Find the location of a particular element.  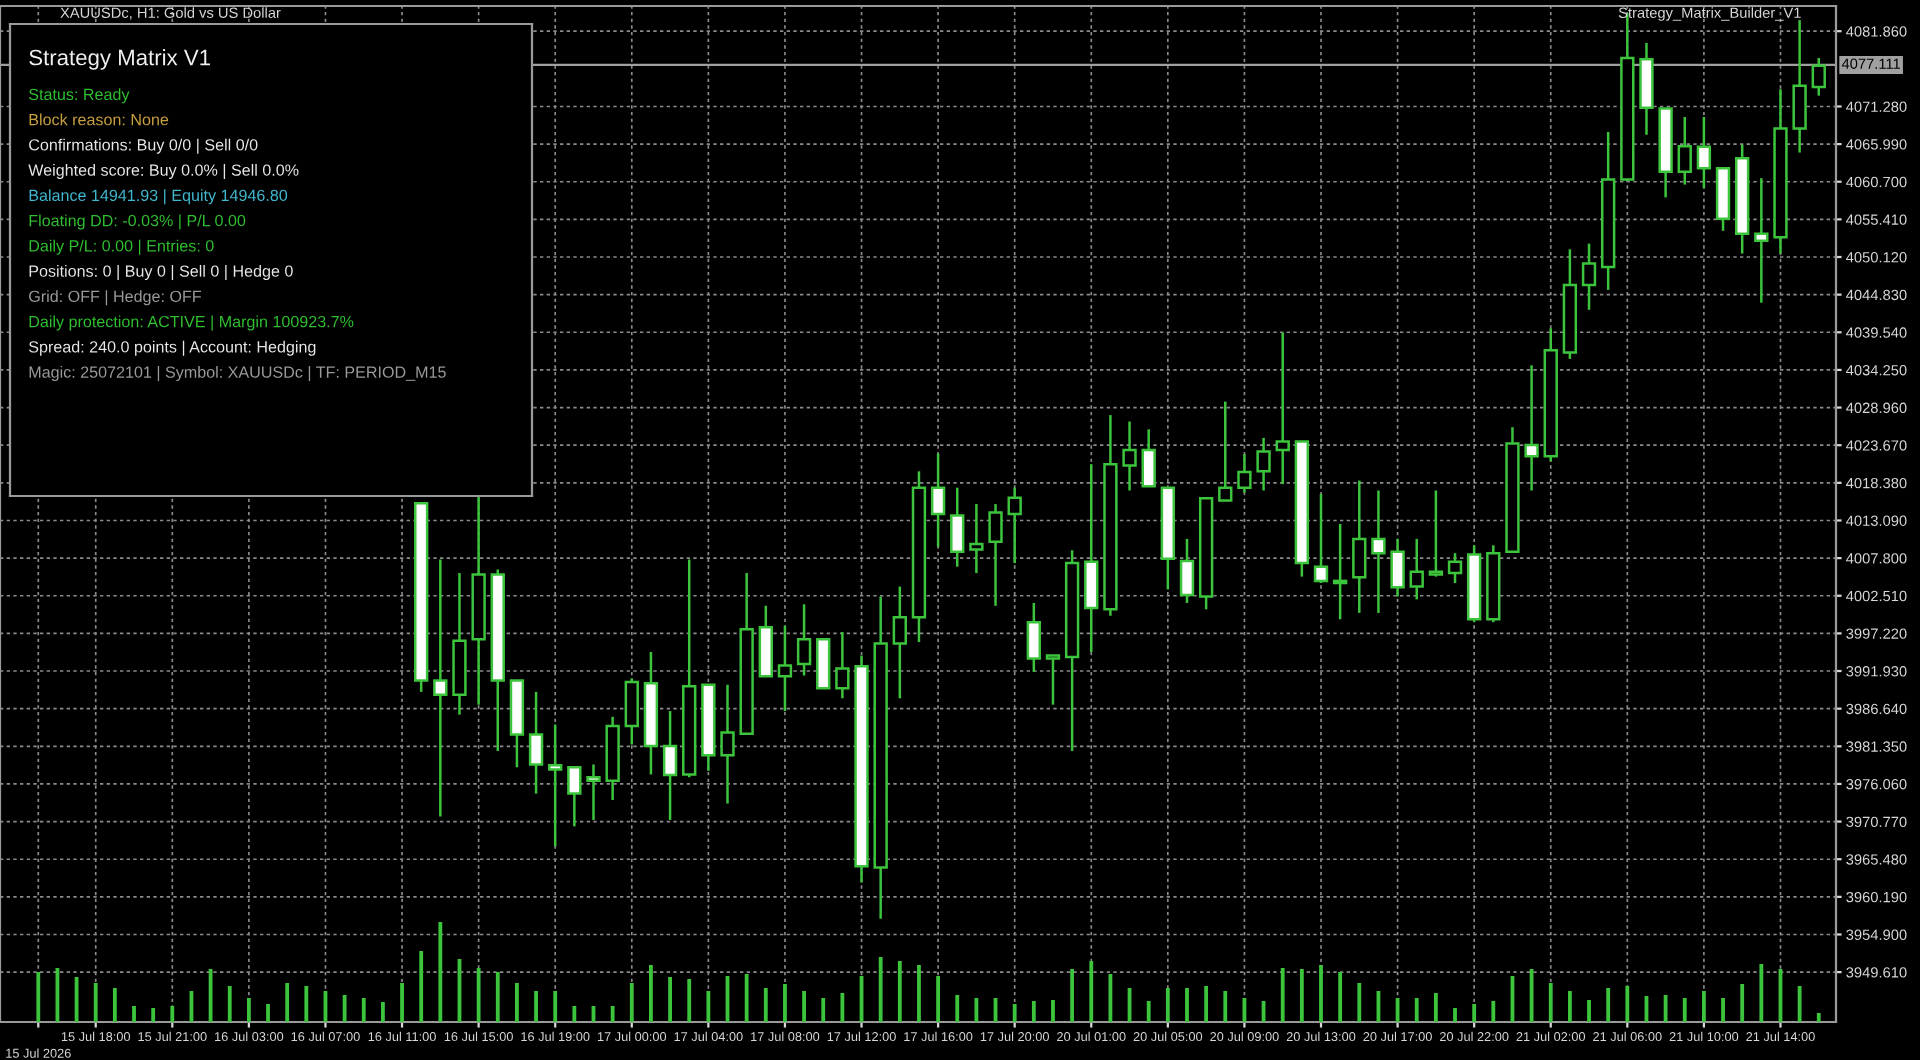

annotation: Floating DD: -0.03% | P/L 0.00 is located at coordinates (137, 222).